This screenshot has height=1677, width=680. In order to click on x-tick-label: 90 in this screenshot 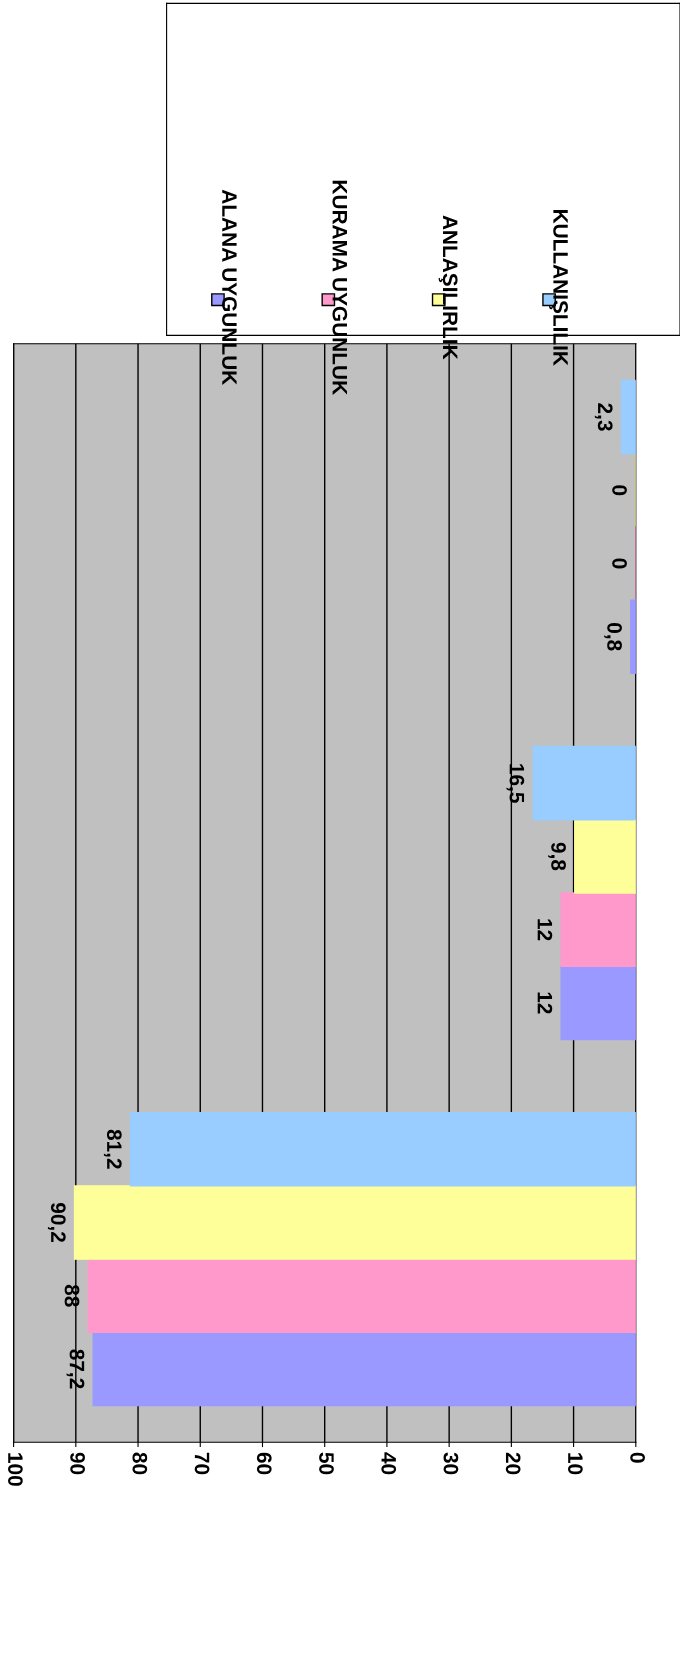, I will do `click(77, 1463)`.